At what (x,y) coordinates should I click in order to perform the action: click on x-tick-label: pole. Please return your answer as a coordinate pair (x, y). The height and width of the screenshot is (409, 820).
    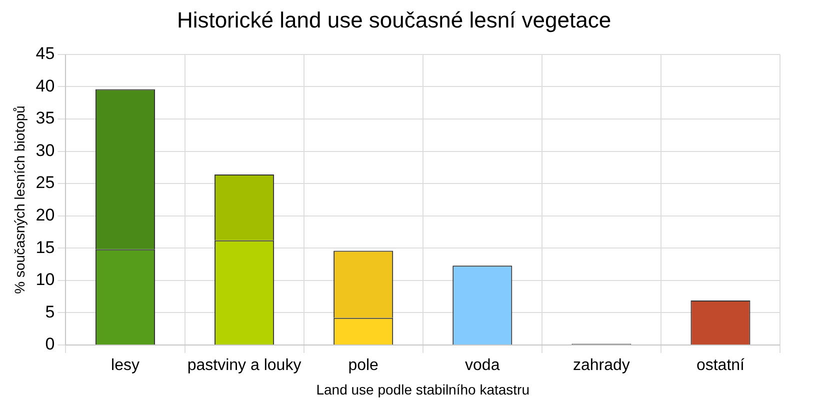
    Looking at the image, I should click on (363, 365).